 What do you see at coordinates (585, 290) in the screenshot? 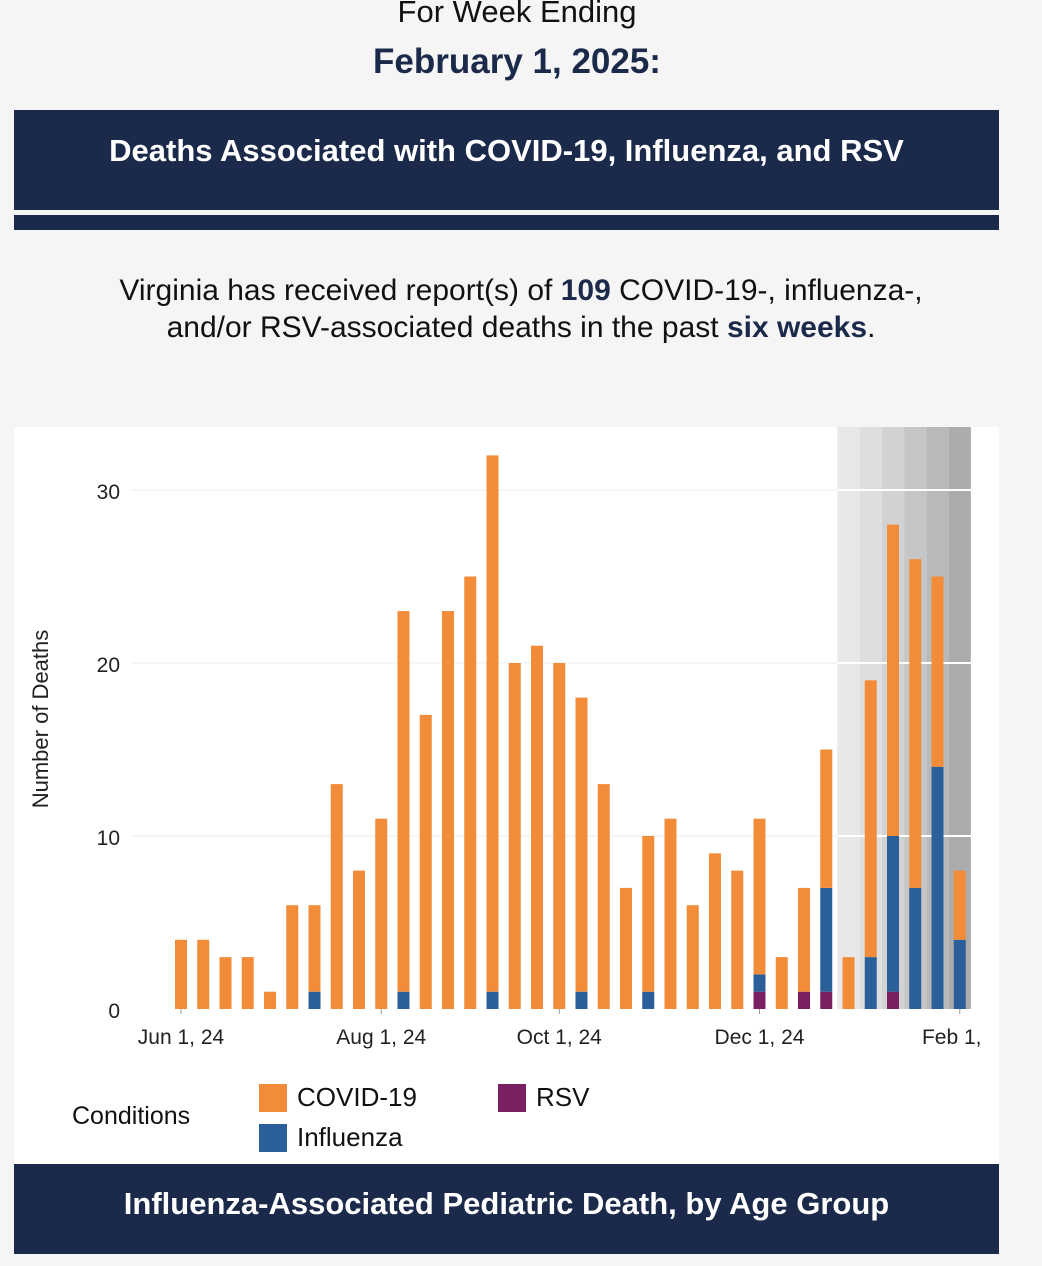
I see `summary-death-count: 109` at bounding box center [585, 290].